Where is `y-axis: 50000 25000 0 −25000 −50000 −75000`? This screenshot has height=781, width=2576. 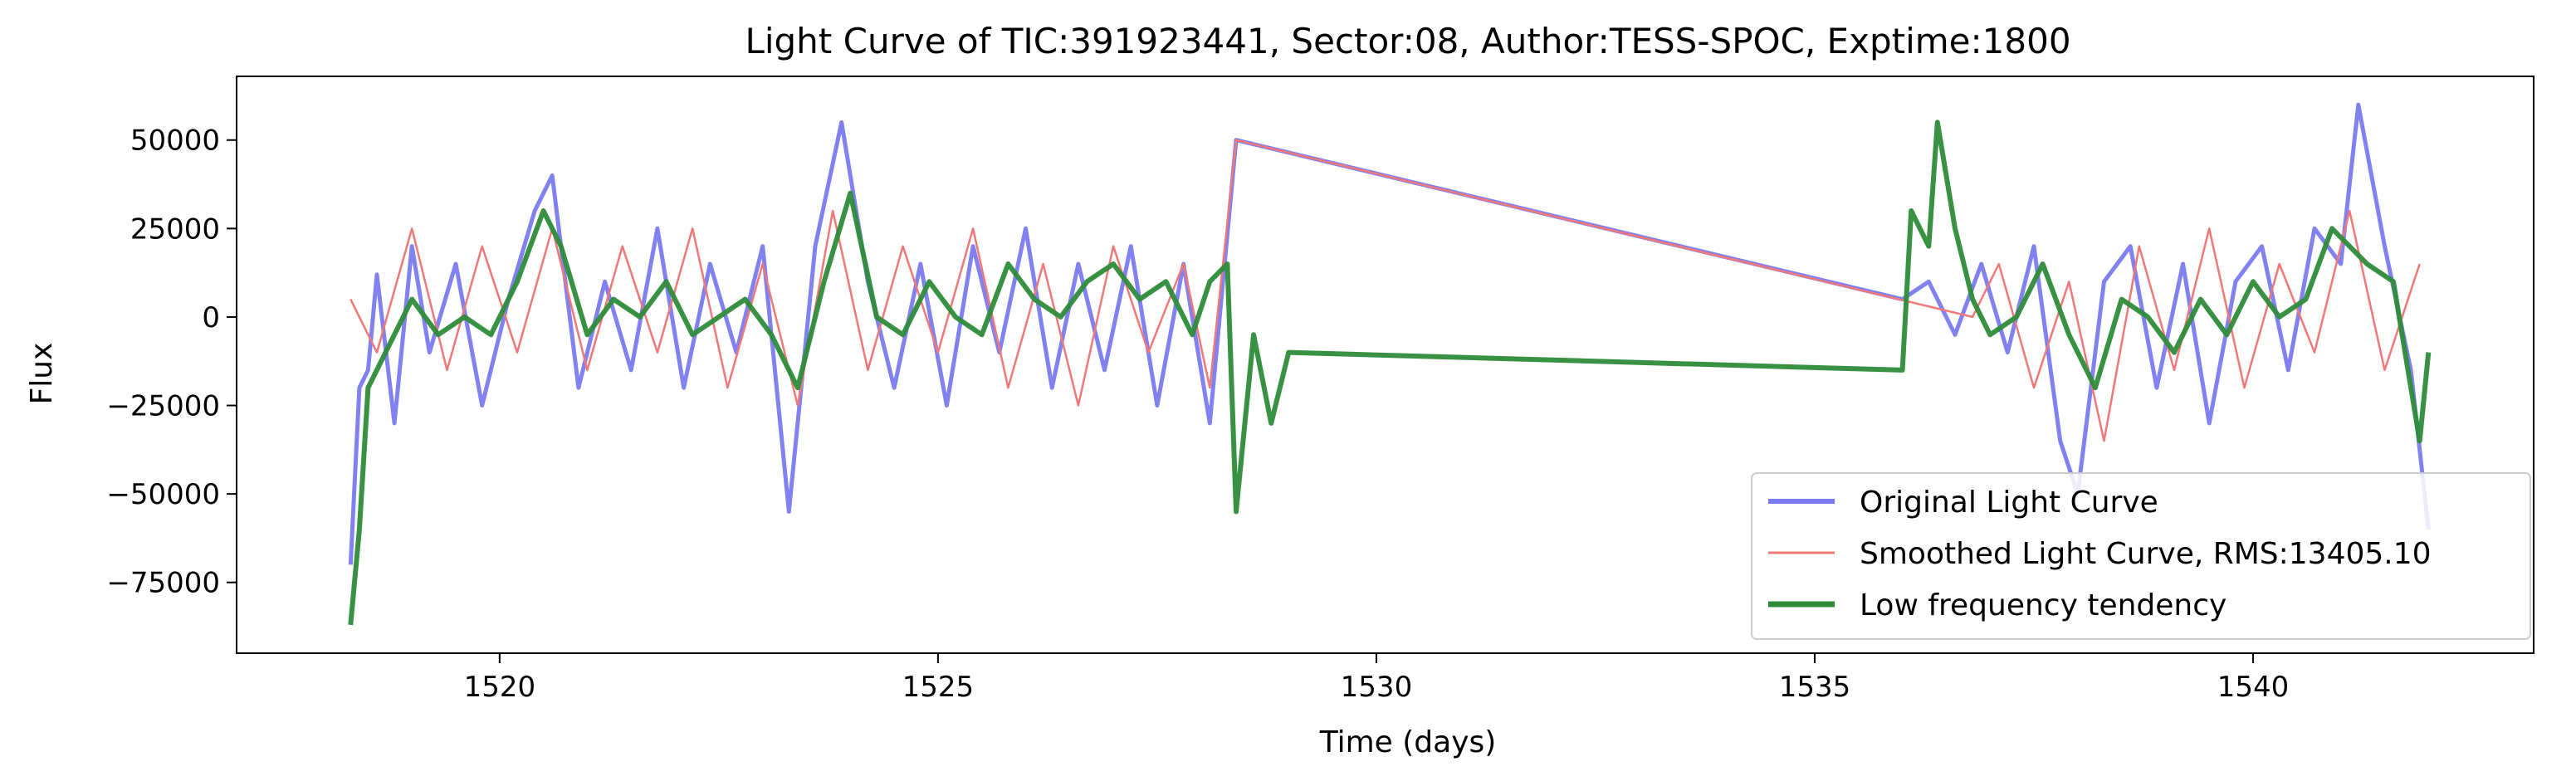
y-axis: 50000 25000 0 −25000 −50000 −75000 is located at coordinates (171, 362).